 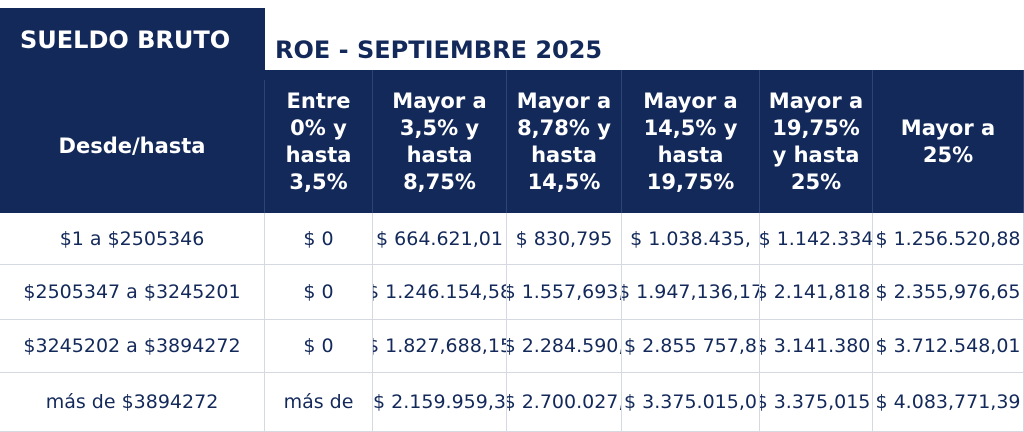 What do you see at coordinates (132, 239) in the screenshot?
I see `table-cell: $1 a $2505346` at bounding box center [132, 239].